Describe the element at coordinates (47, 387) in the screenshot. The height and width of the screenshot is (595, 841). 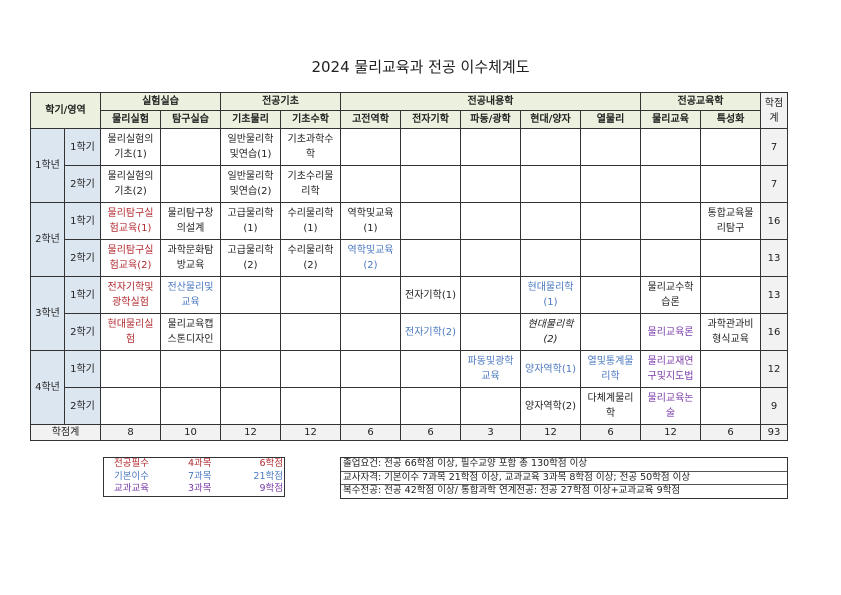
I see `year-label: 4학년` at that location.